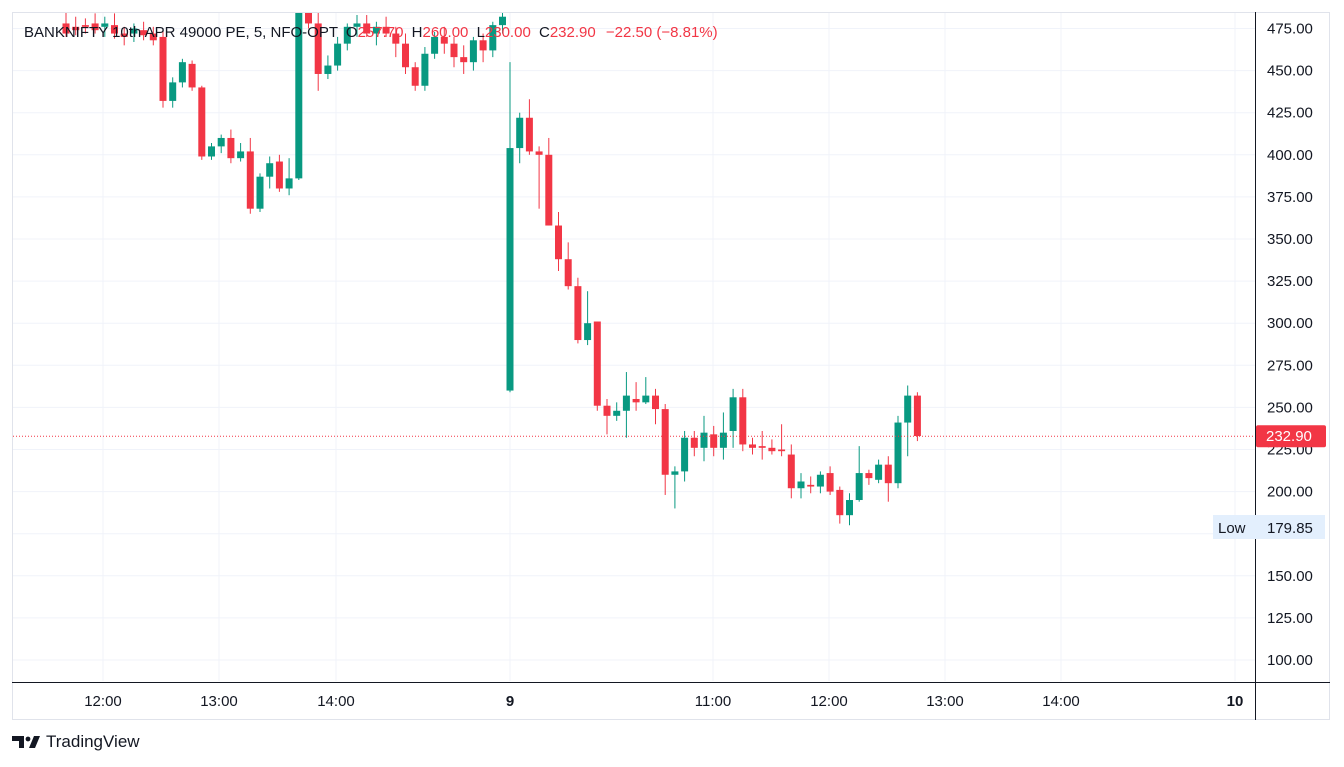 This screenshot has width=1344, height=767. Describe the element at coordinates (1290, 239) in the screenshot. I see `y-tick-label: 350.00` at that location.